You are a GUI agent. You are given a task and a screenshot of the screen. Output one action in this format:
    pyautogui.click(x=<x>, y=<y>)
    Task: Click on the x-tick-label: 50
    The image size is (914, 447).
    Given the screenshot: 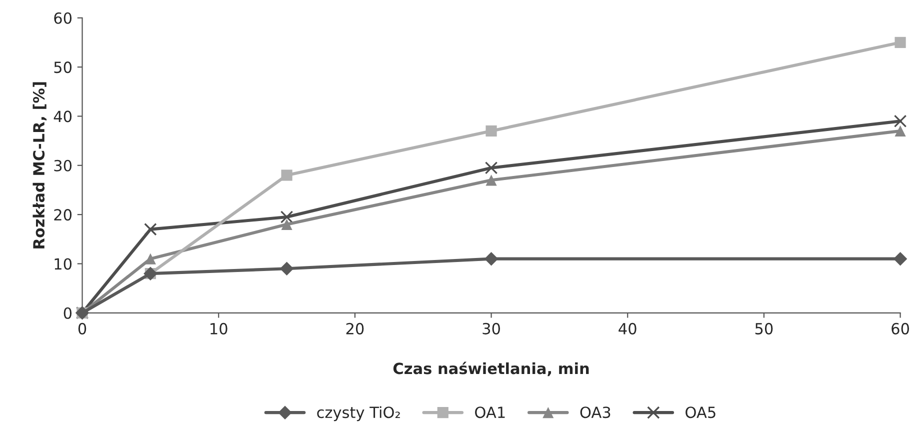 What is the action you would take?
    pyautogui.click(x=764, y=328)
    